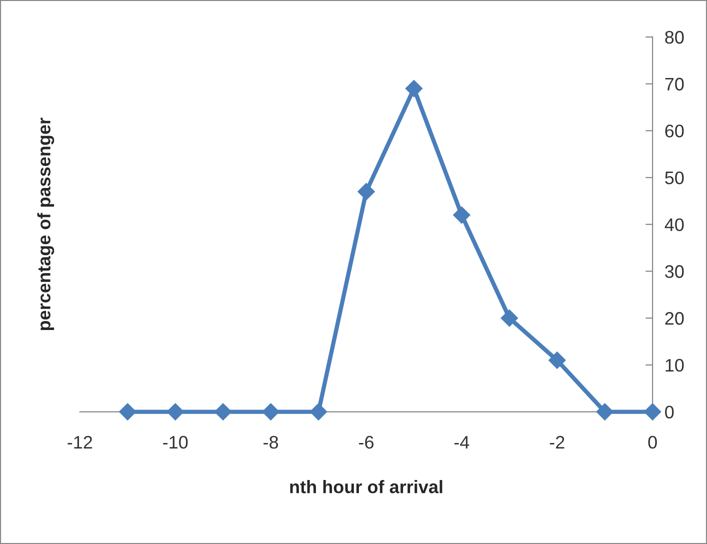  What do you see at coordinates (175, 442) in the screenshot?
I see `x-tick-label: -10` at bounding box center [175, 442].